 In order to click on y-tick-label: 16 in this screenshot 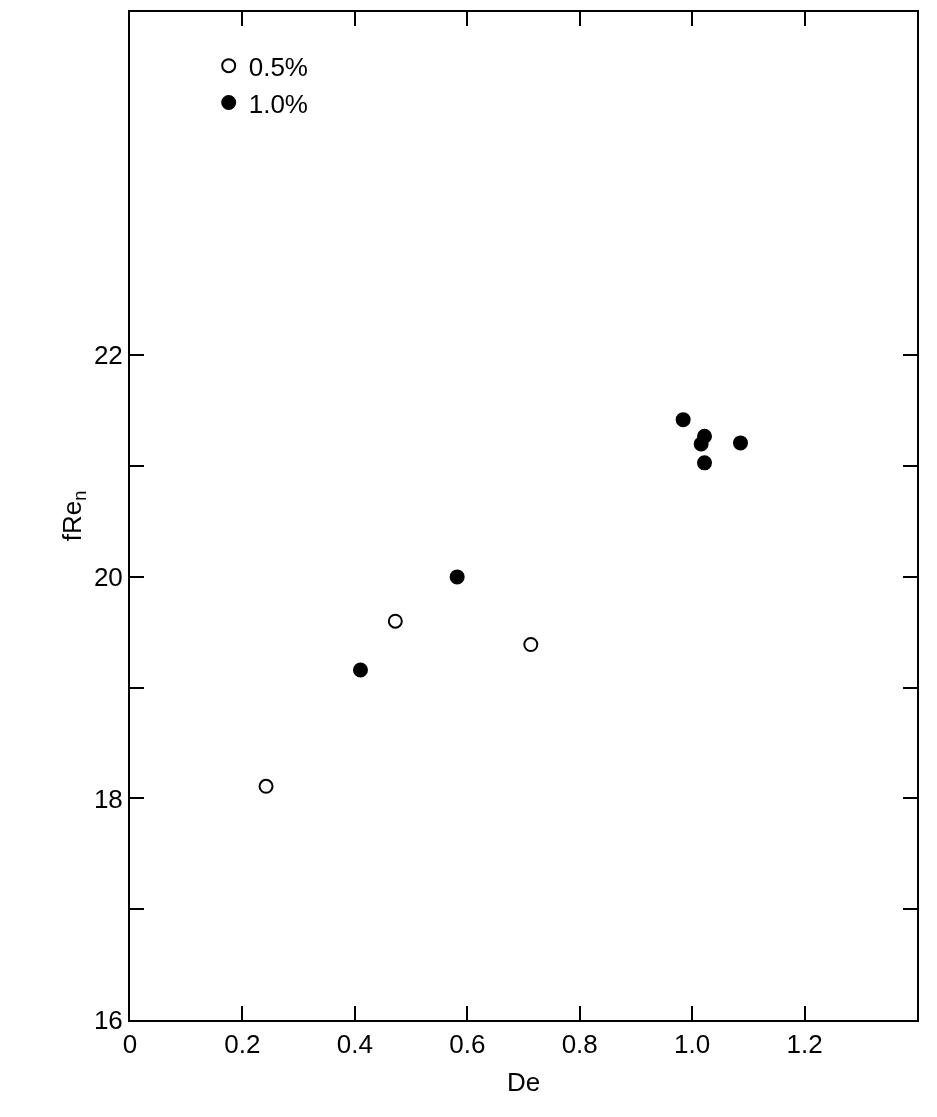, I will do `click(108, 1020)`.